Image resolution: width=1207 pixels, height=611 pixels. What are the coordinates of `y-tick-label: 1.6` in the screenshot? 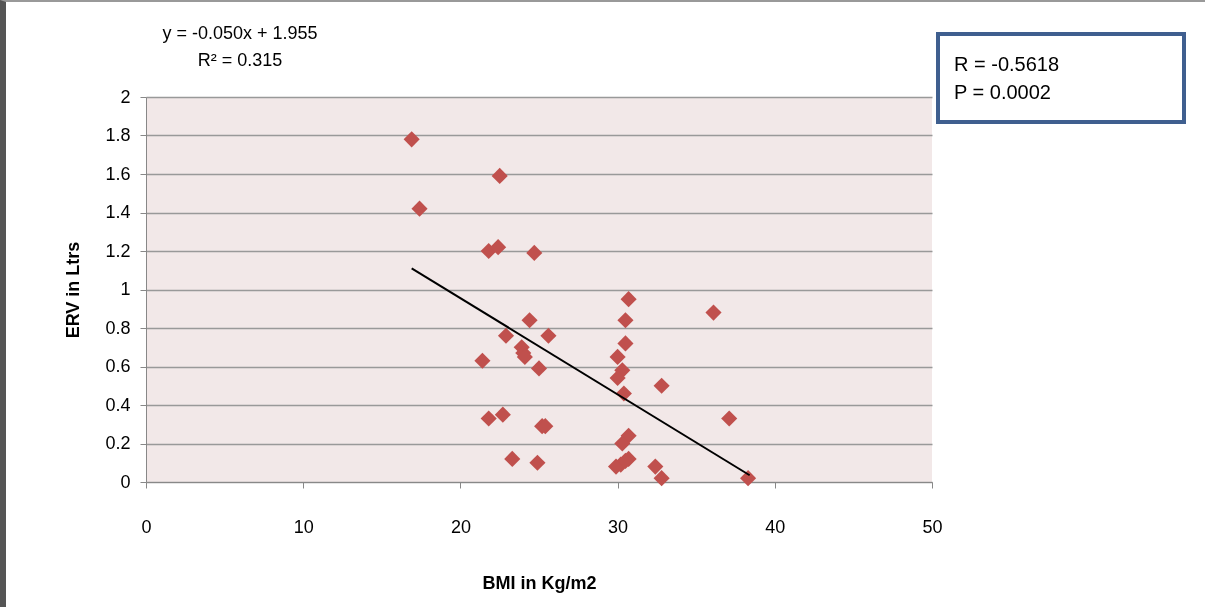 It's located at (118, 173).